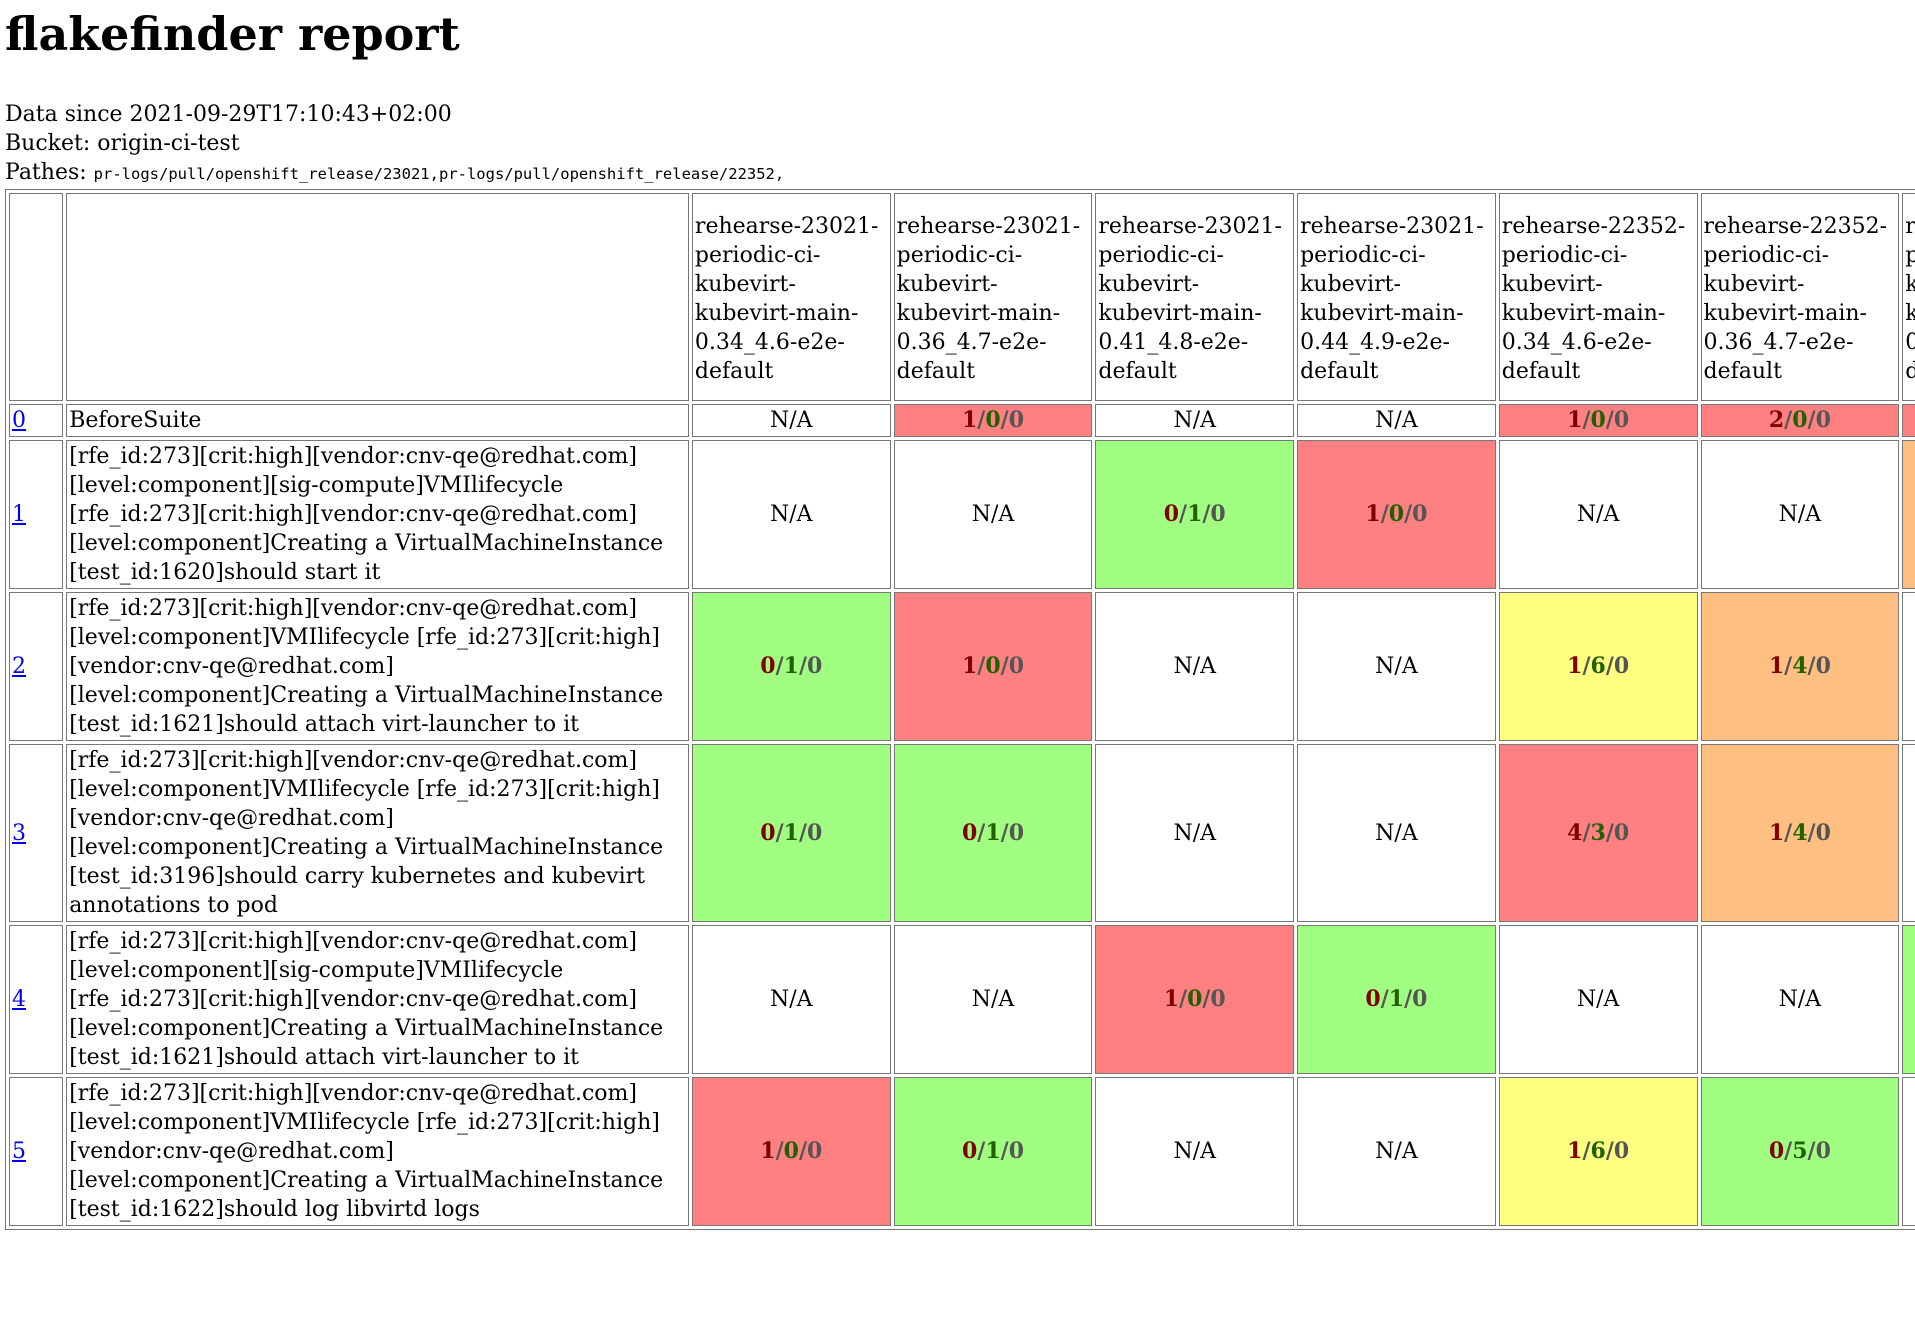 The width and height of the screenshot is (1915, 1331). What do you see at coordinates (1800, 1151) in the screenshot?
I see `result-cell: 0/5/0` at bounding box center [1800, 1151].